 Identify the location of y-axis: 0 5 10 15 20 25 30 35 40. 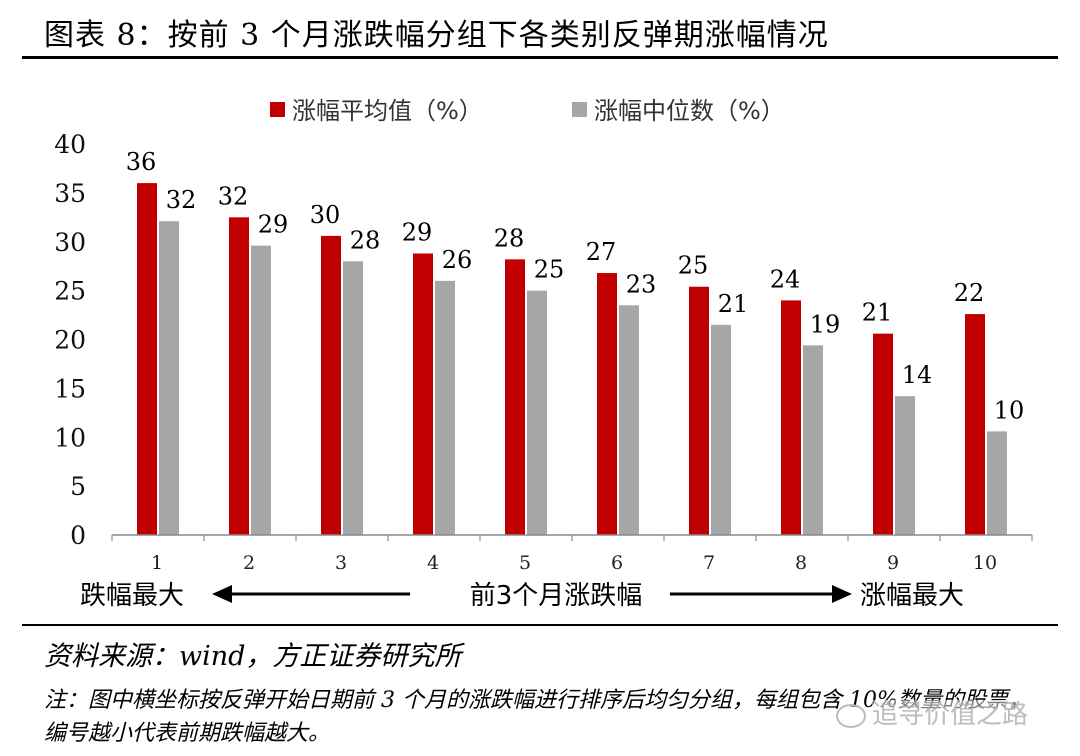
(70, 340).